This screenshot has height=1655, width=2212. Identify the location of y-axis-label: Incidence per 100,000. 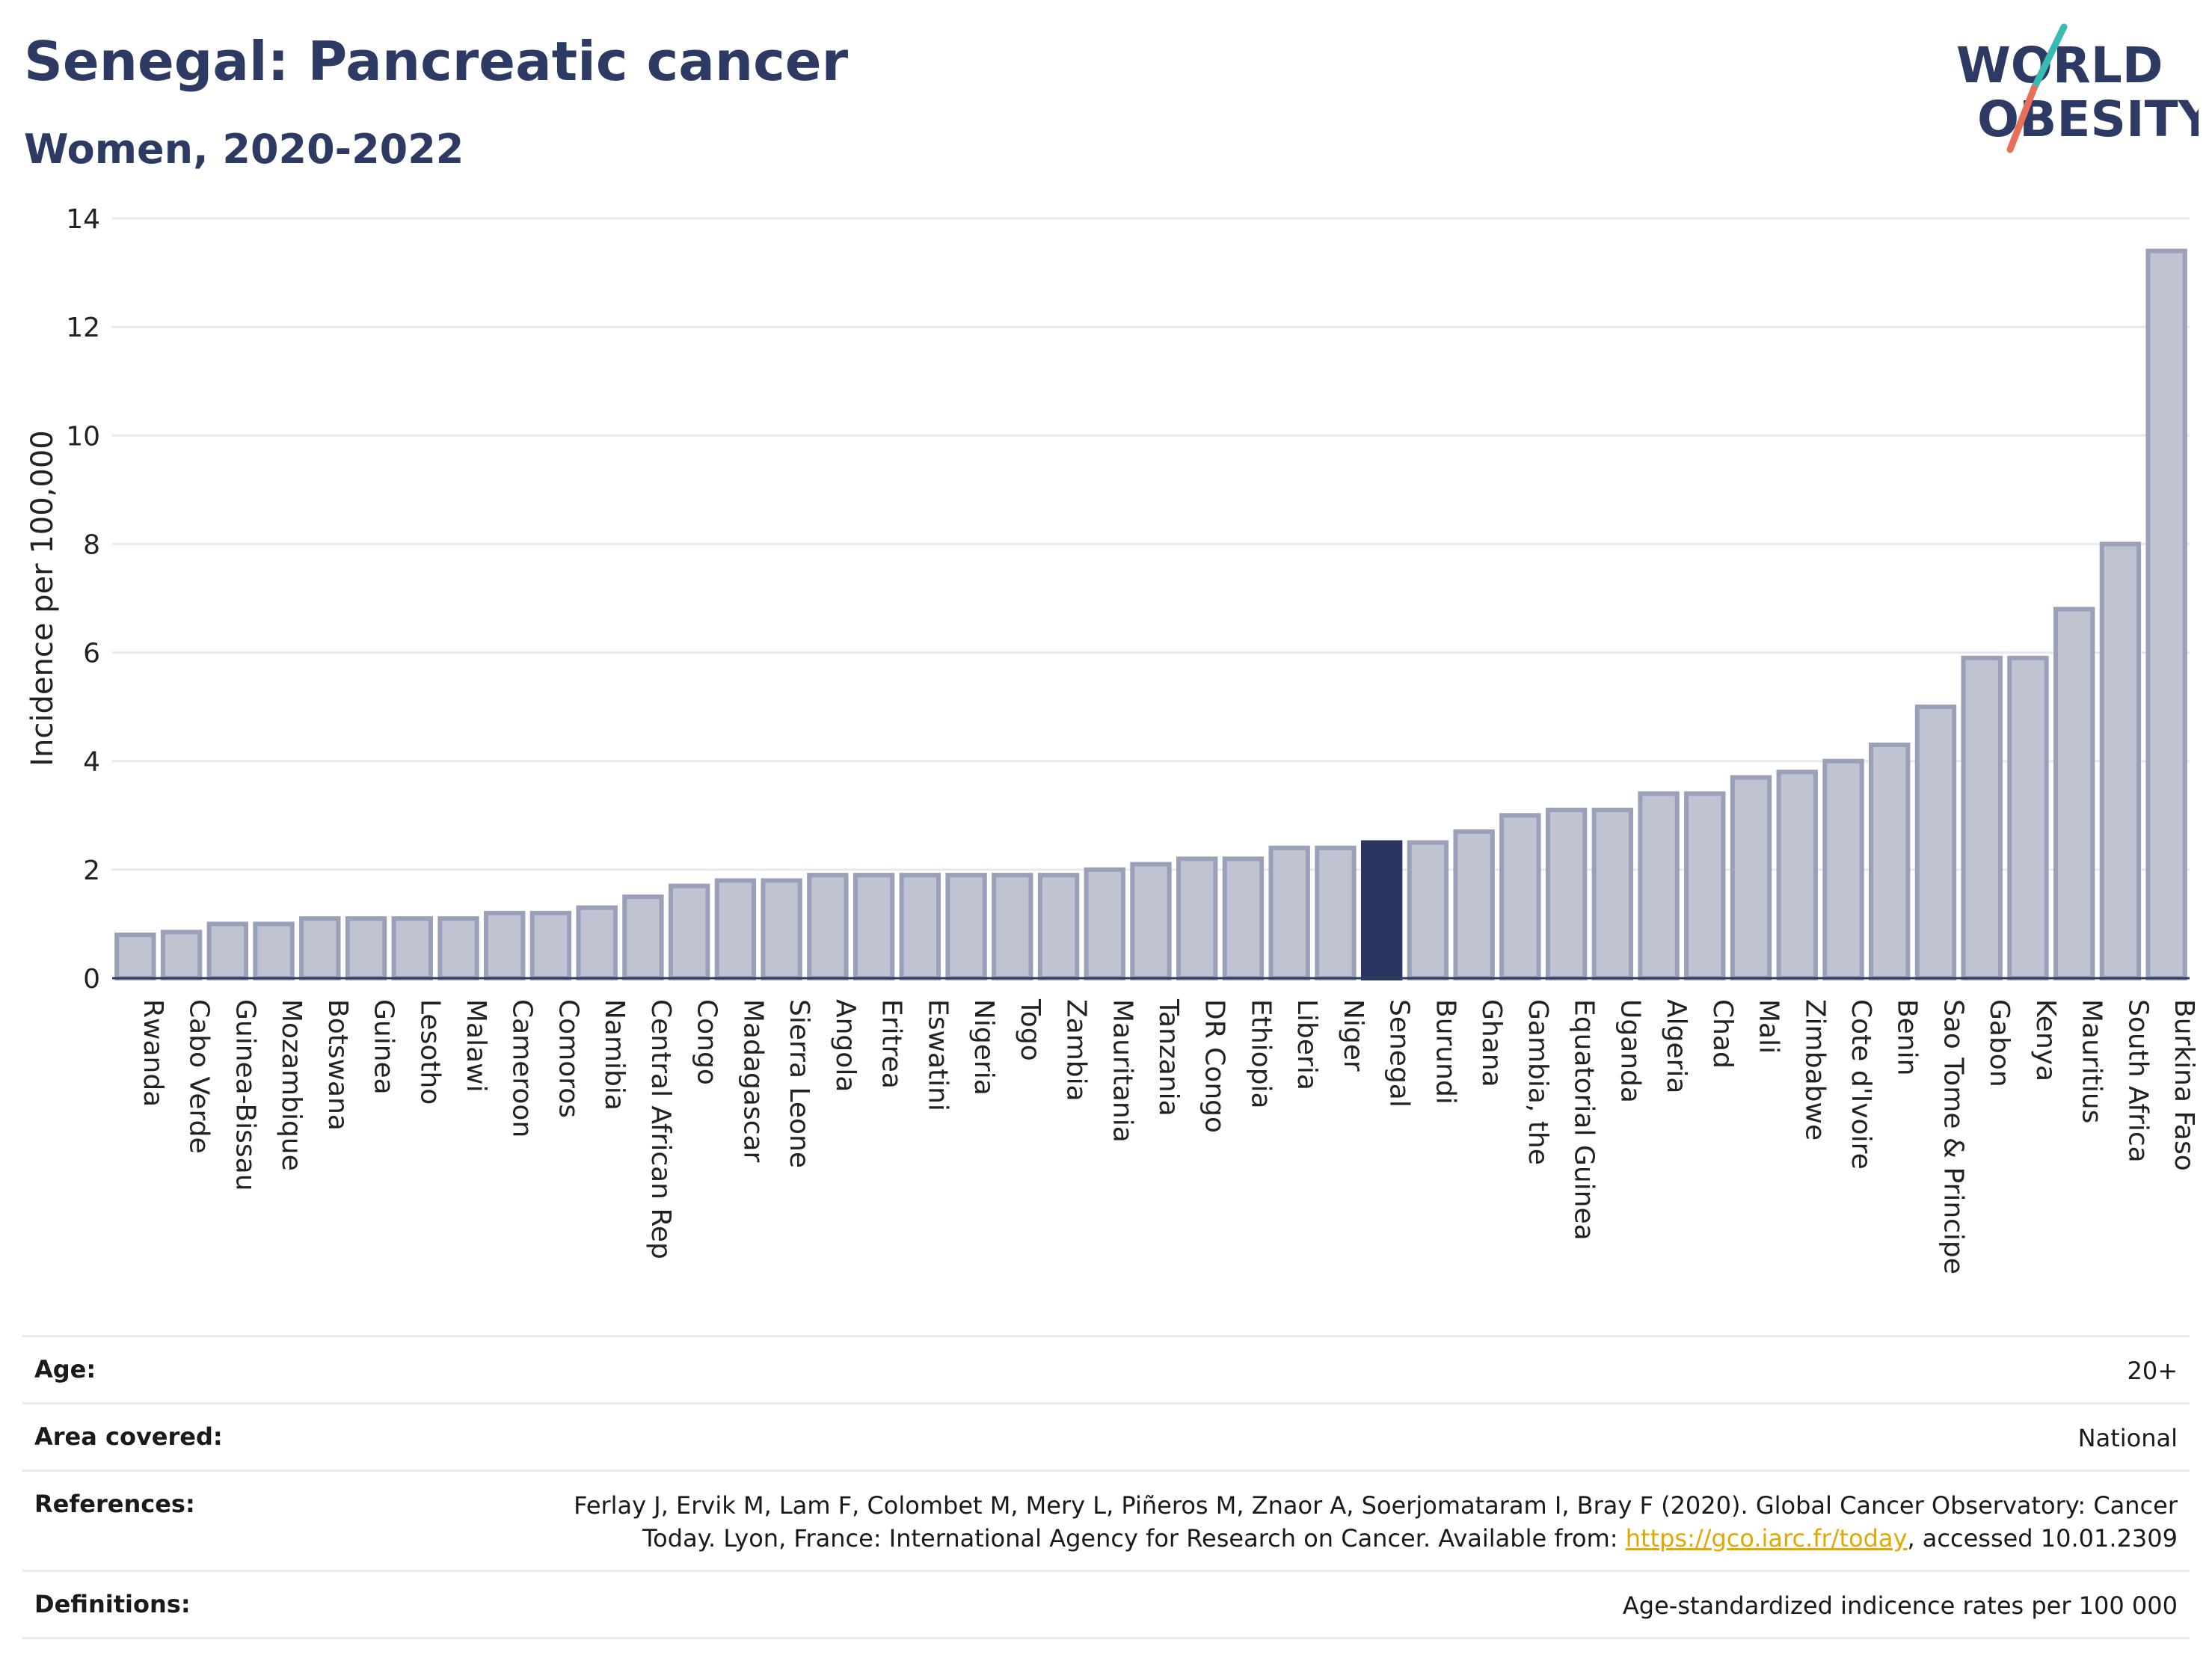
(42, 598).